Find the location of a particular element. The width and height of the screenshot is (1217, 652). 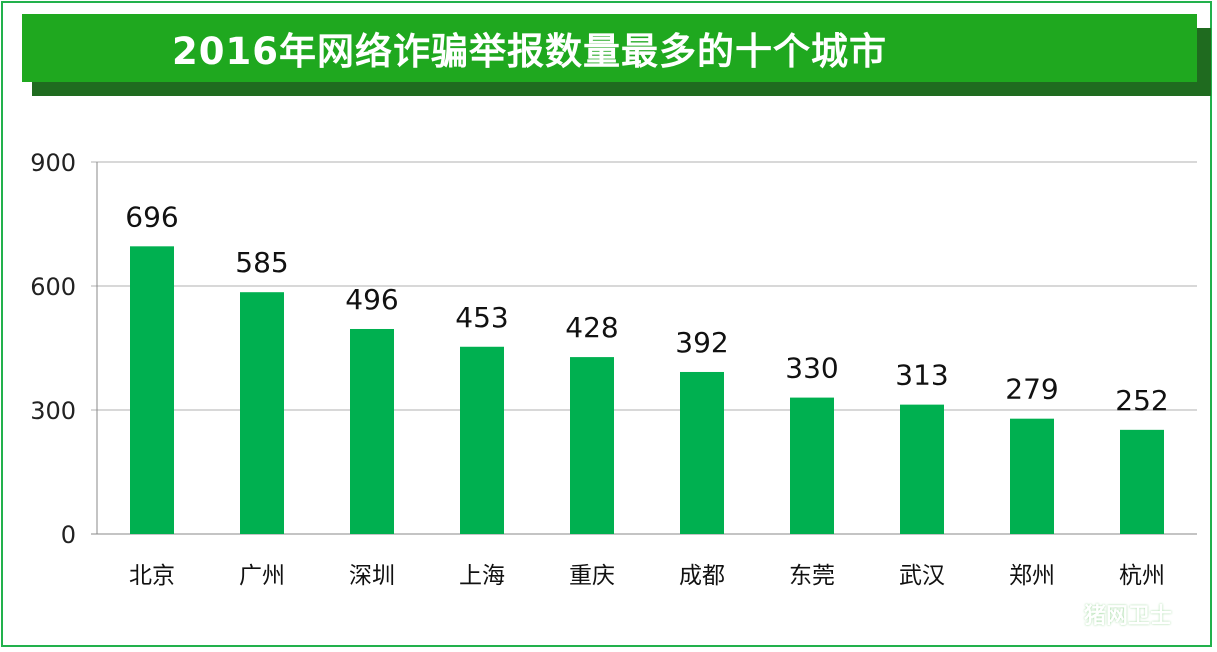

watermark: 猪网卫士 is located at coordinates (1110, 614).